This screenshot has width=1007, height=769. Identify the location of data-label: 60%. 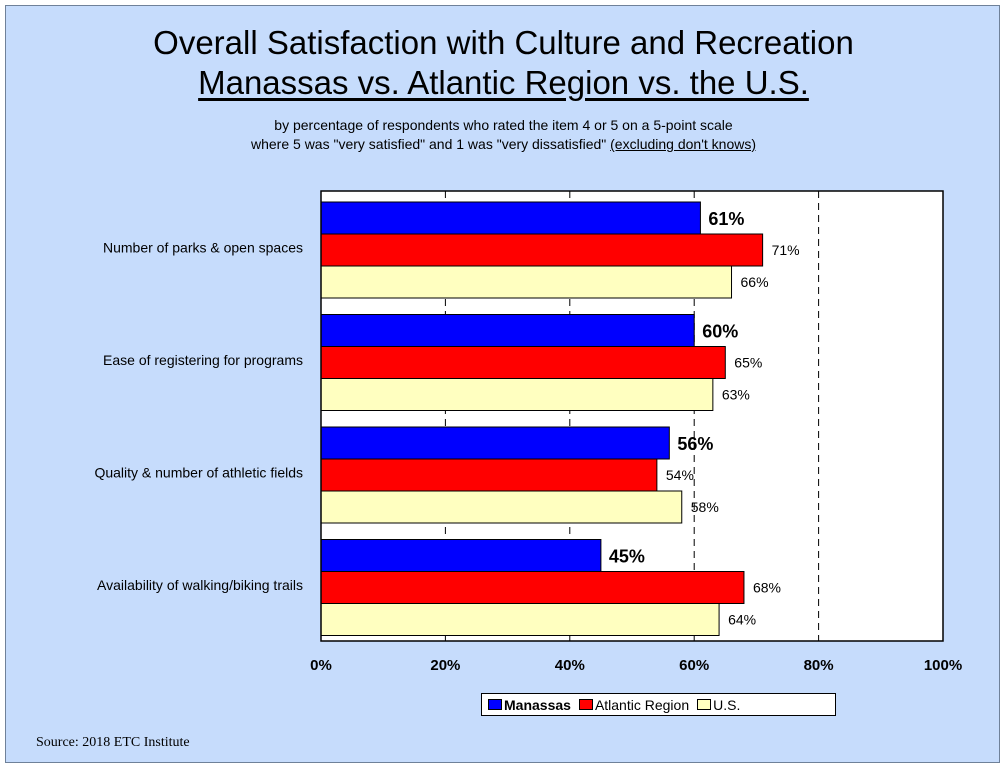
(720, 332).